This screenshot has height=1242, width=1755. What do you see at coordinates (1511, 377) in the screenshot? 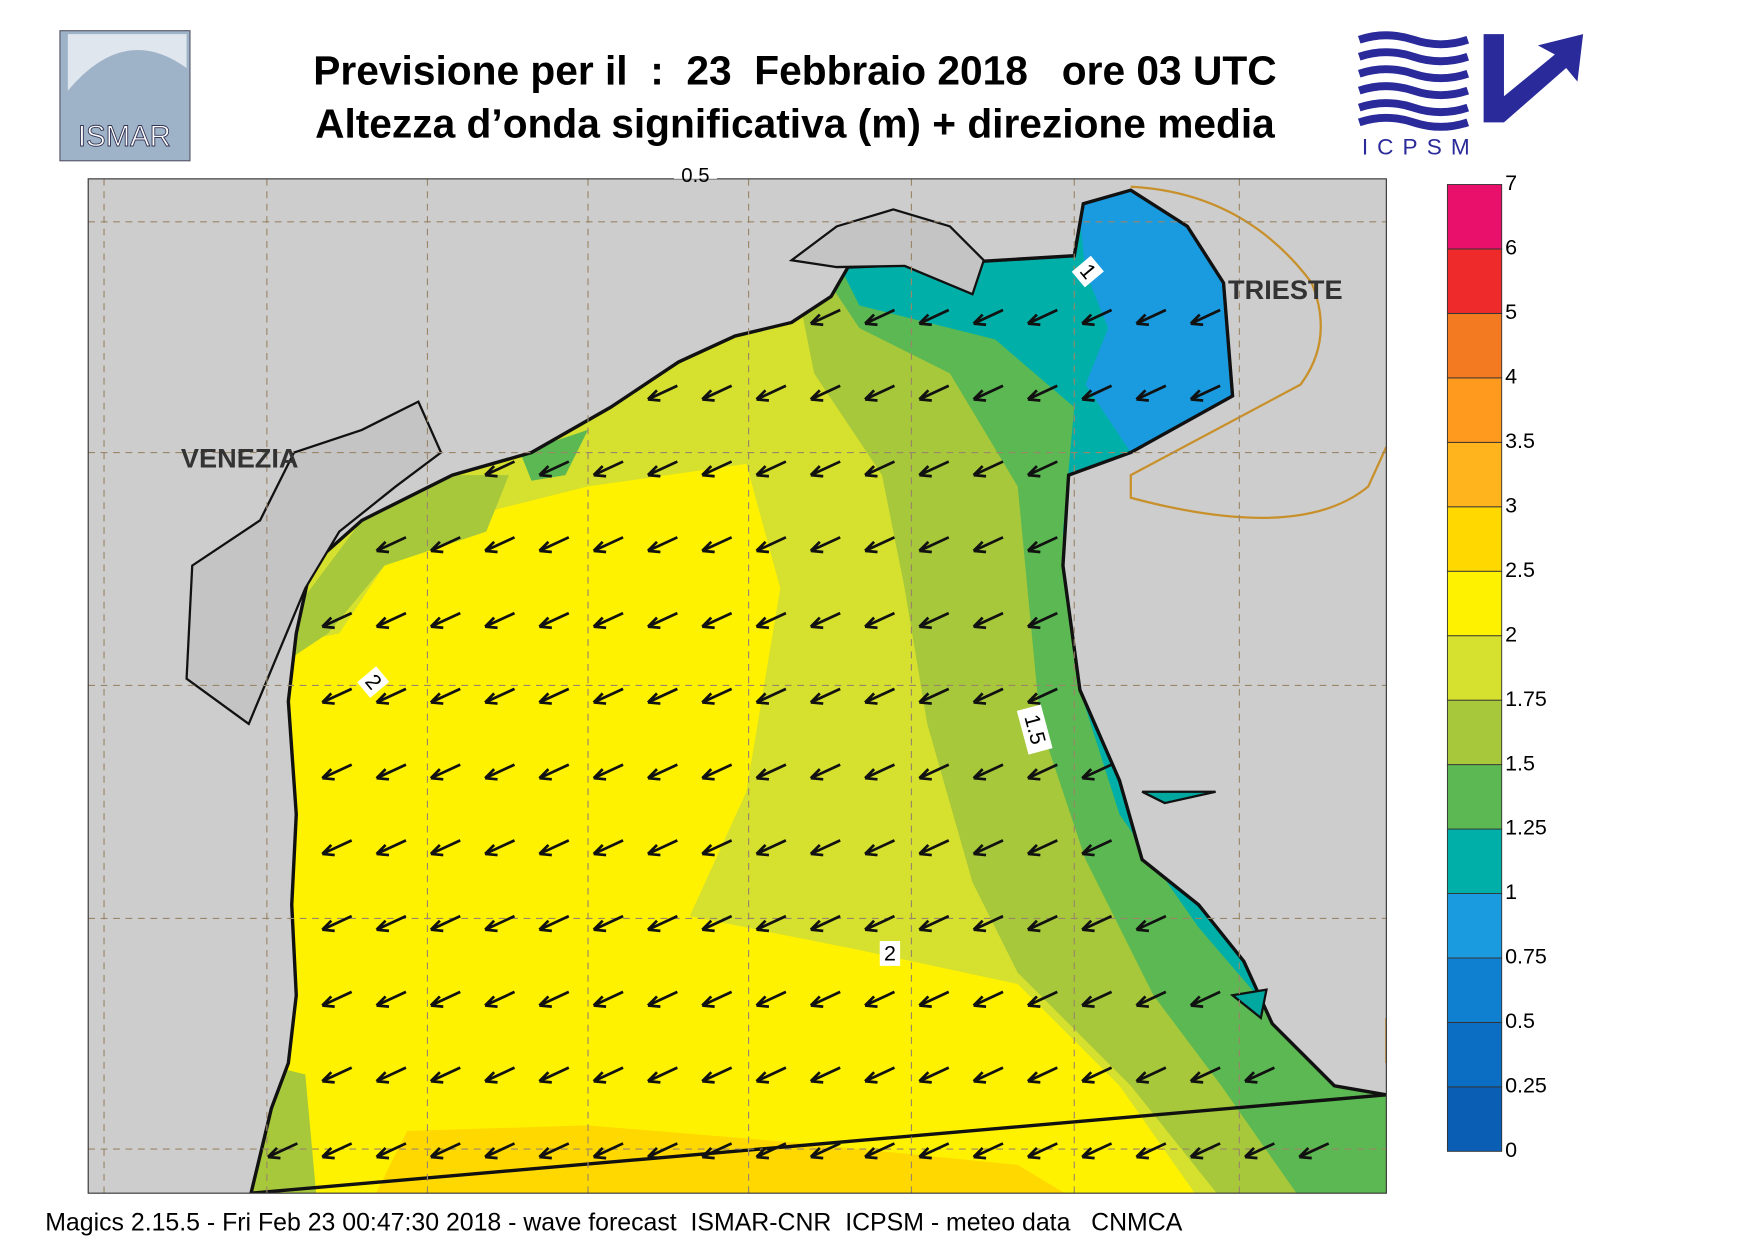
I see `colorbar-tick-label: 4` at bounding box center [1511, 377].